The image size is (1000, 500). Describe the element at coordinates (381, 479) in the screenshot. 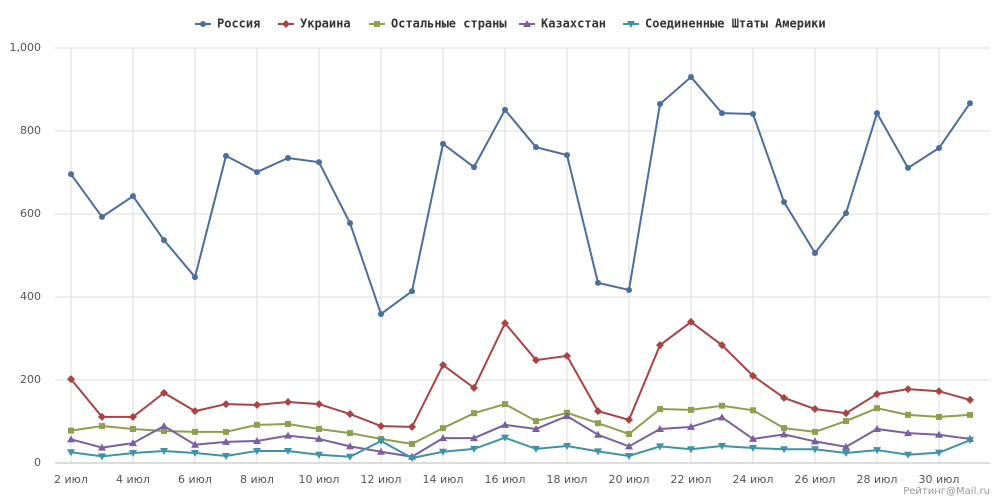

I see `x-tick-label: 12 июл` at that location.